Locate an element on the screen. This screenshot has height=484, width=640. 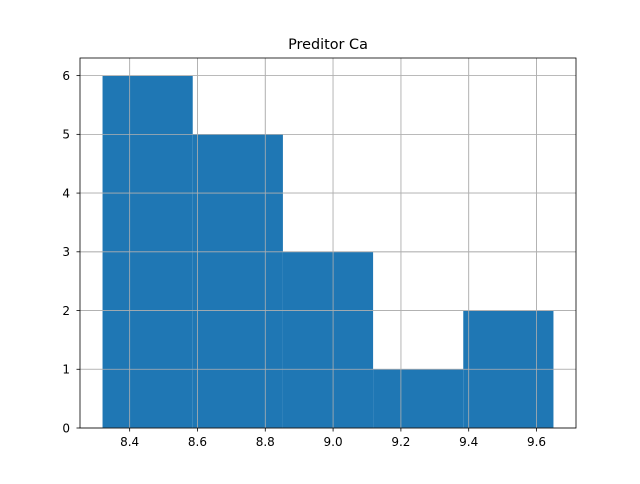
y-tick-label-3: 3 is located at coordinates (66, 252).